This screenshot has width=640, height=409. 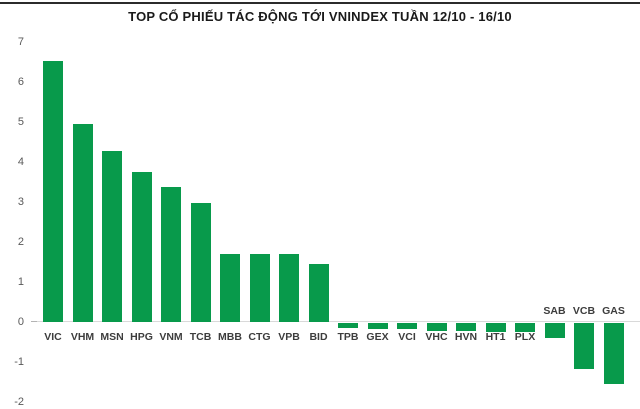 I want to click on bar-ht1, so click(x=495, y=327).